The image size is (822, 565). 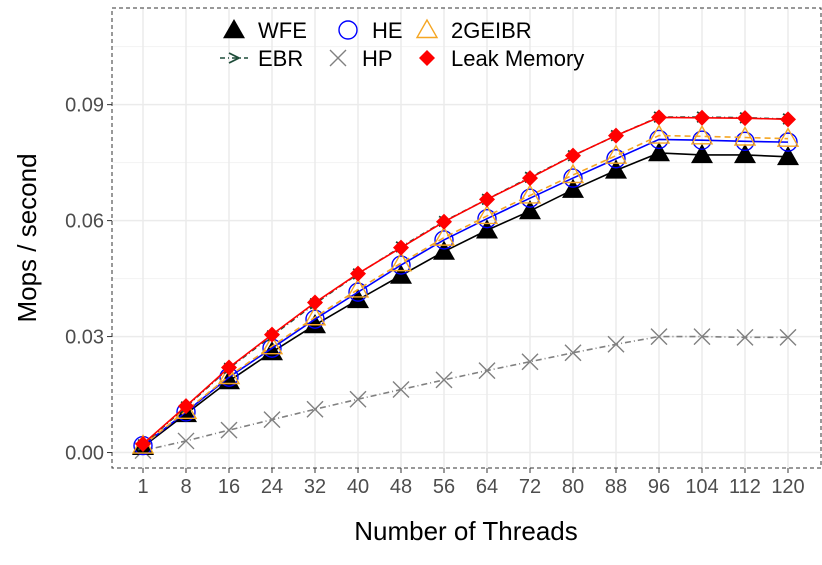 What do you see at coordinates (659, 487) in the screenshot?
I see `x-tick-label: 96` at bounding box center [659, 487].